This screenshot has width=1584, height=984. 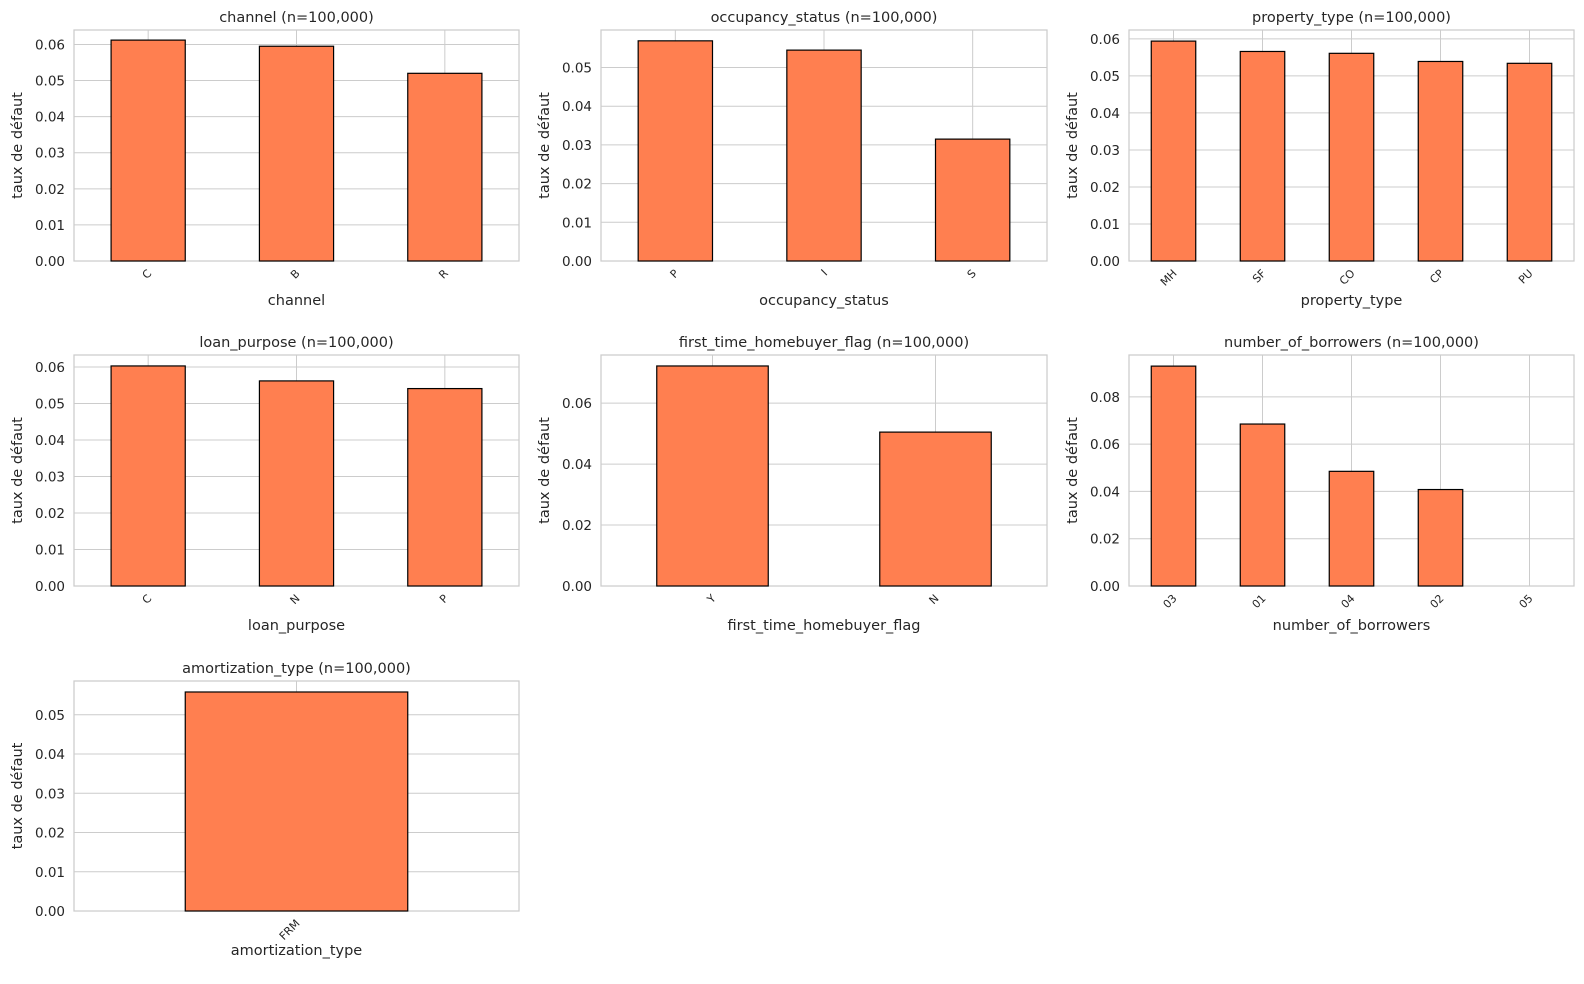 I want to click on bar-I, so click(x=824, y=155).